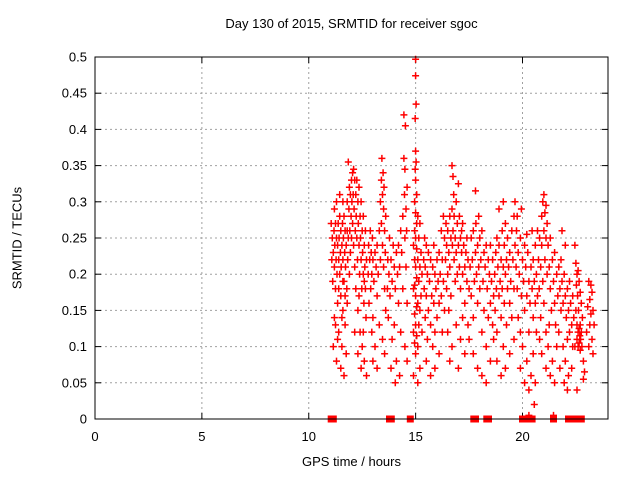 Image resolution: width=640 pixels, height=480 pixels. What do you see at coordinates (522, 436) in the screenshot?
I see `x-tick-label: 20` at bounding box center [522, 436].